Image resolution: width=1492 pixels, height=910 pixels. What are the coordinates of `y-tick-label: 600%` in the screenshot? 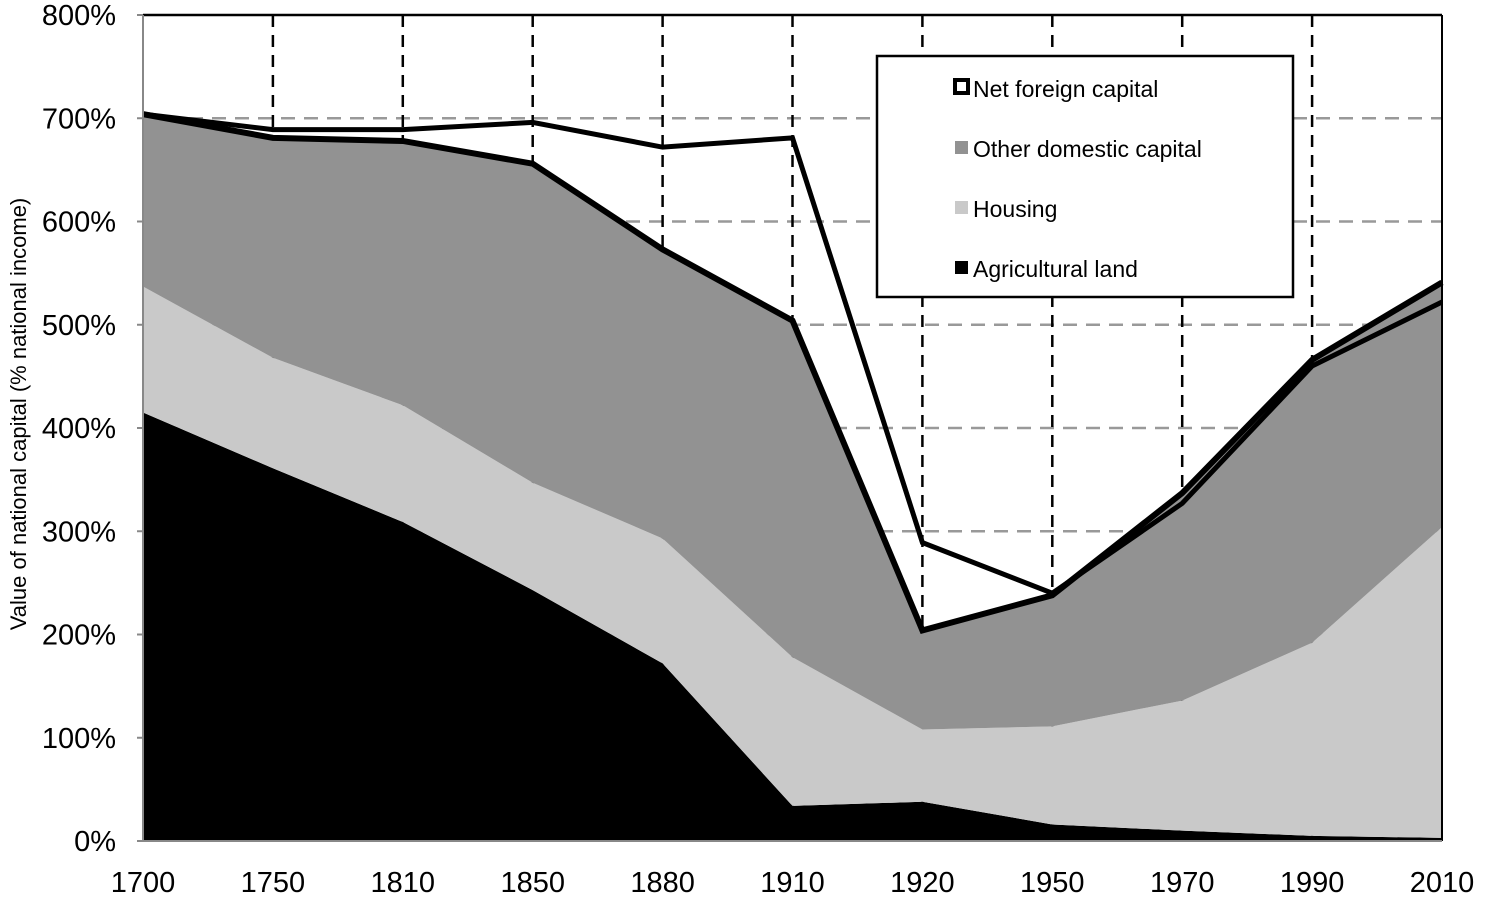 It's located at (79, 223).